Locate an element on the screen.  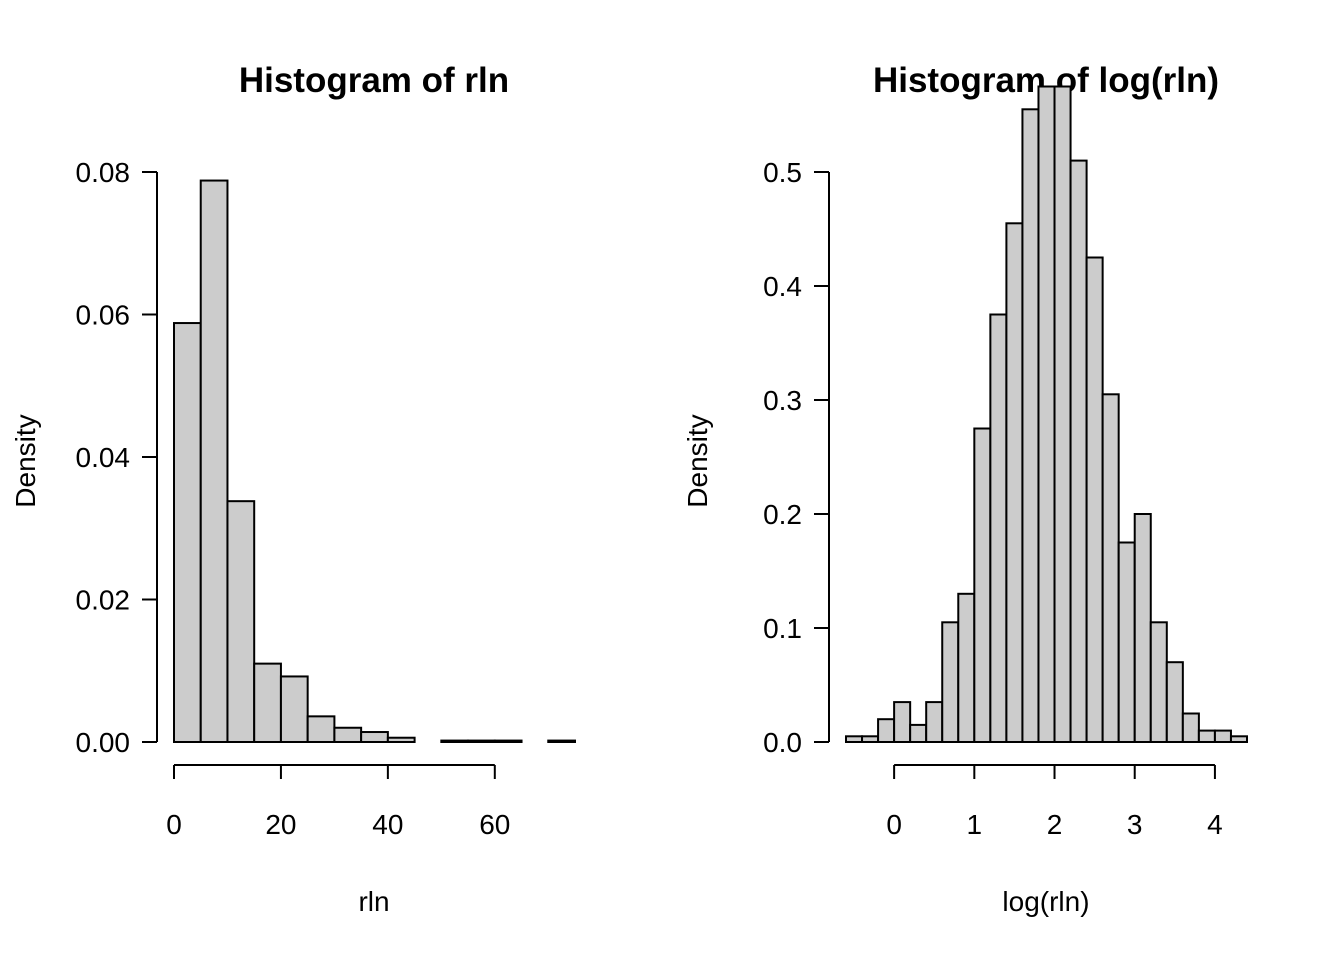
y-tick-label: 0.3 is located at coordinates (782, 400).